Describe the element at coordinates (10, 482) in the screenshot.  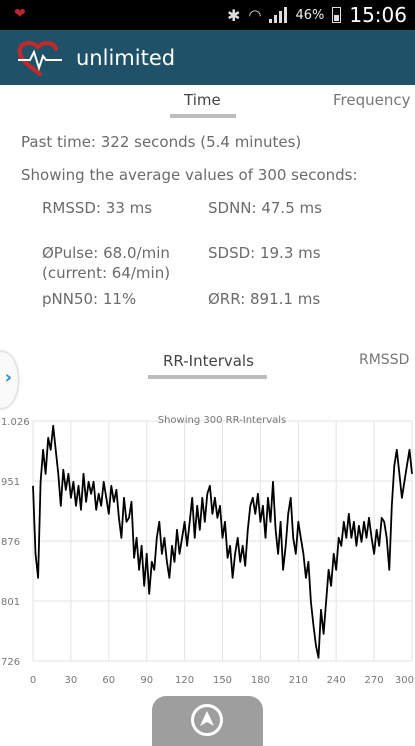
I see `y-tick-label: 951` at that location.